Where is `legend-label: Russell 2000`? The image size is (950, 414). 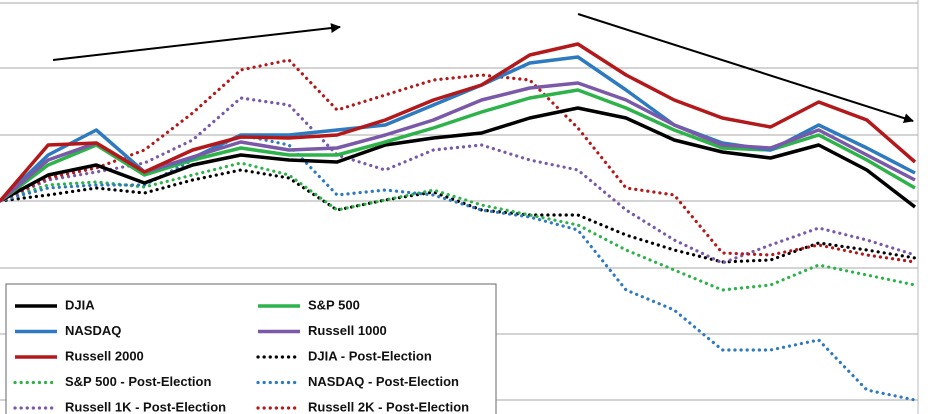
legend-label: Russell 2000 is located at coordinates (104, 355).